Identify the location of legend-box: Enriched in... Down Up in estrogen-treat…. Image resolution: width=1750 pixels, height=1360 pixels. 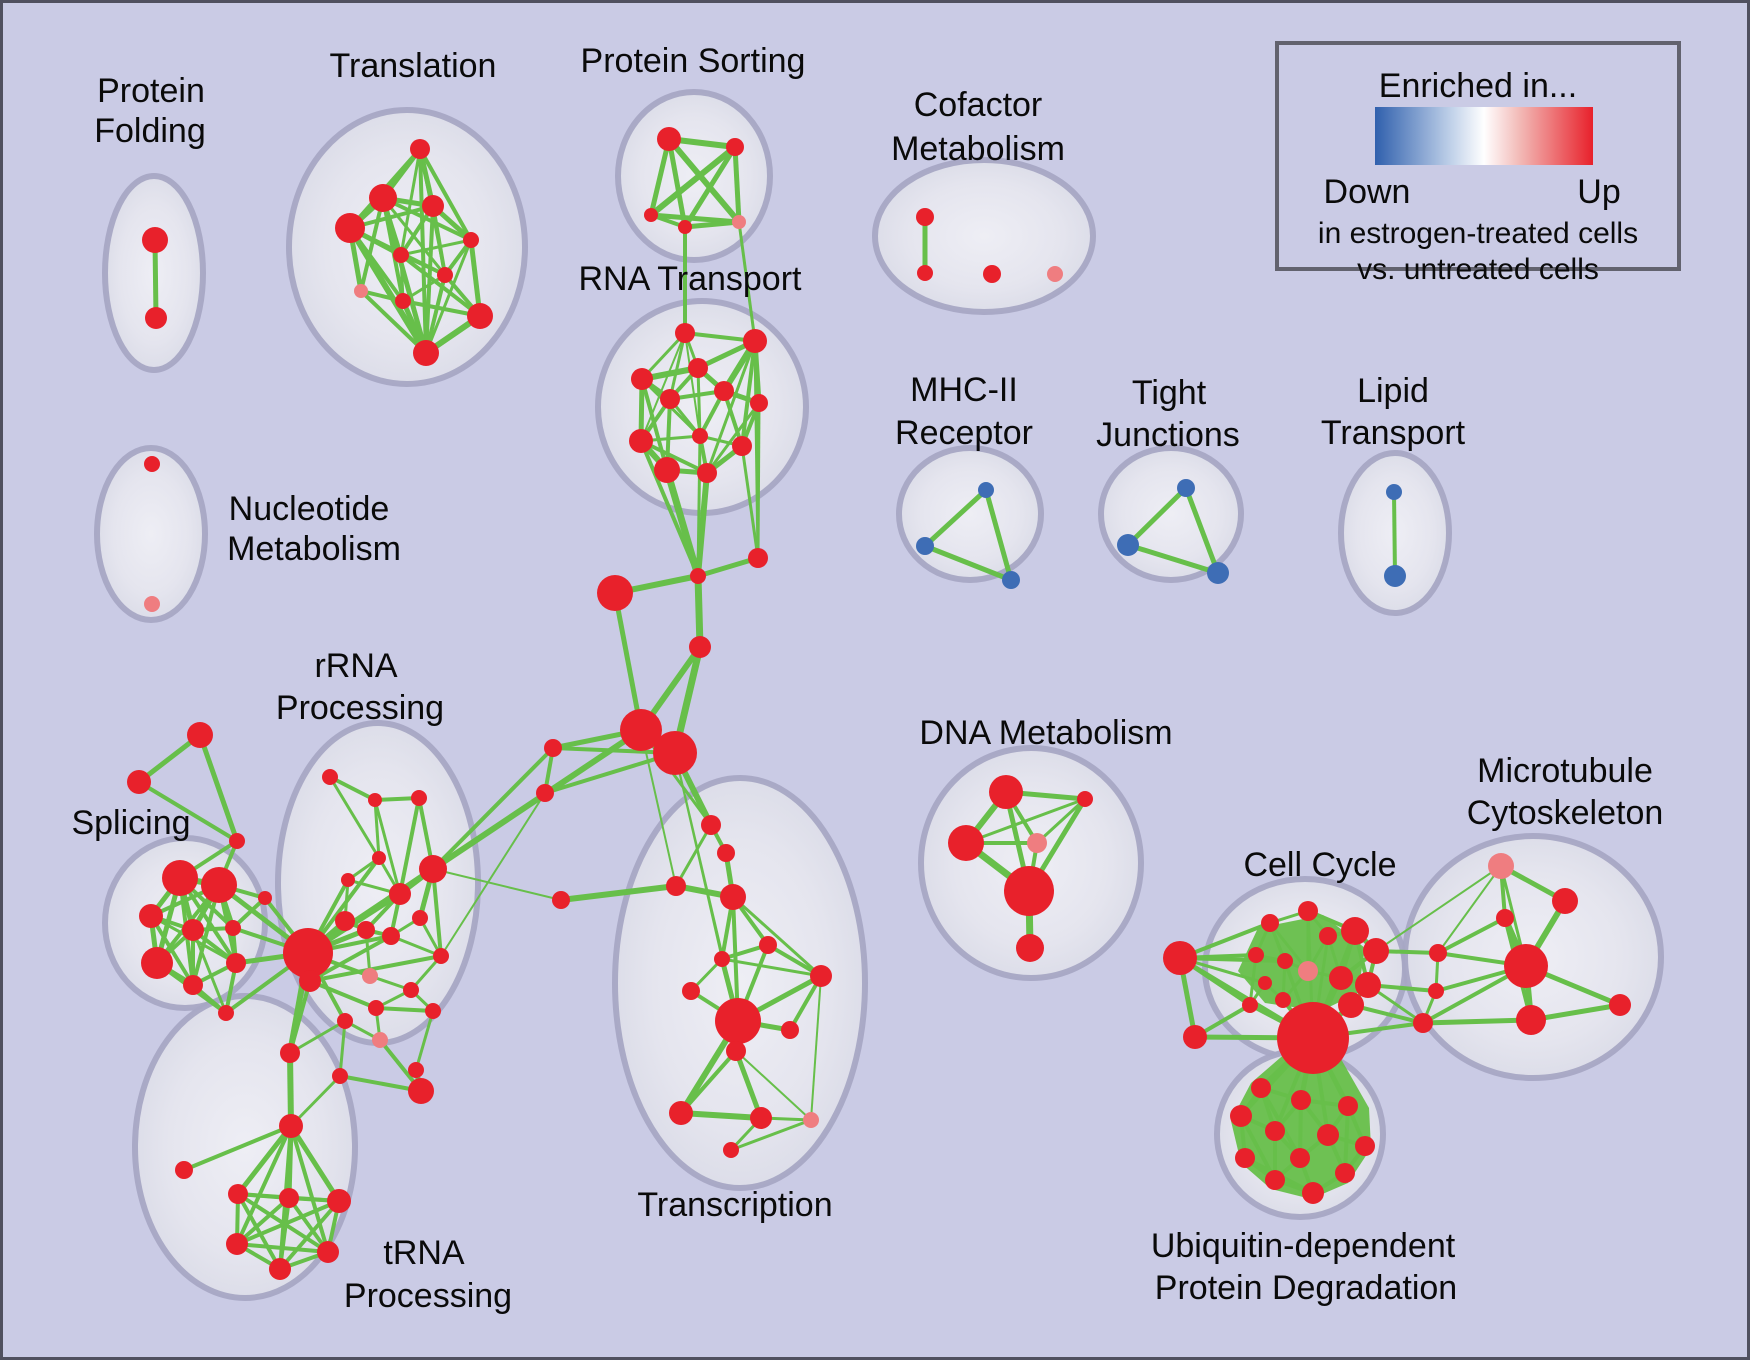
(1478, 163).